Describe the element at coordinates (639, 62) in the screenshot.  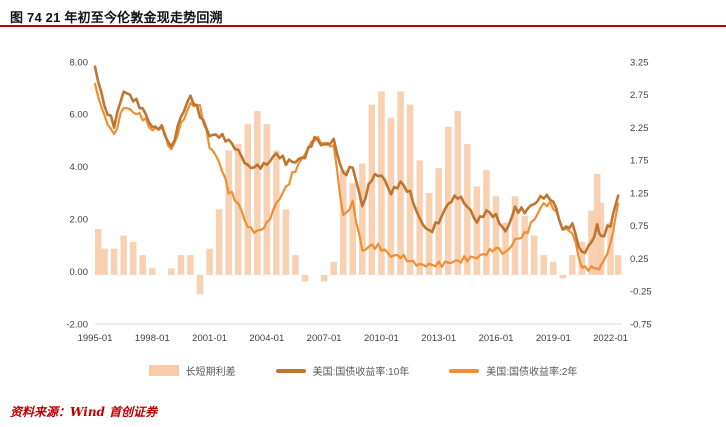
I see `svg-text: 3.25` at that location.